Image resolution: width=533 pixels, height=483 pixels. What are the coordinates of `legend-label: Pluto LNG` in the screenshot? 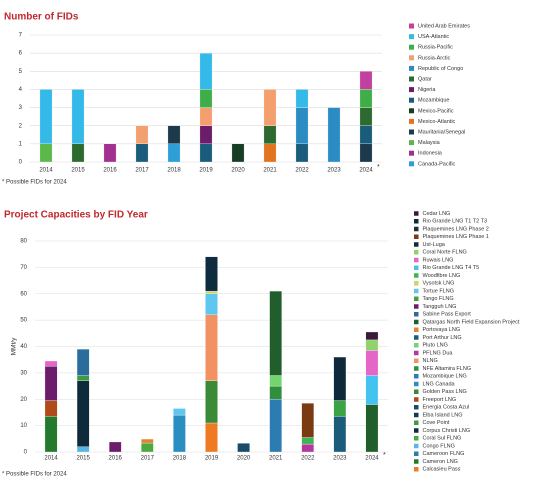 It's located at (435, 346).